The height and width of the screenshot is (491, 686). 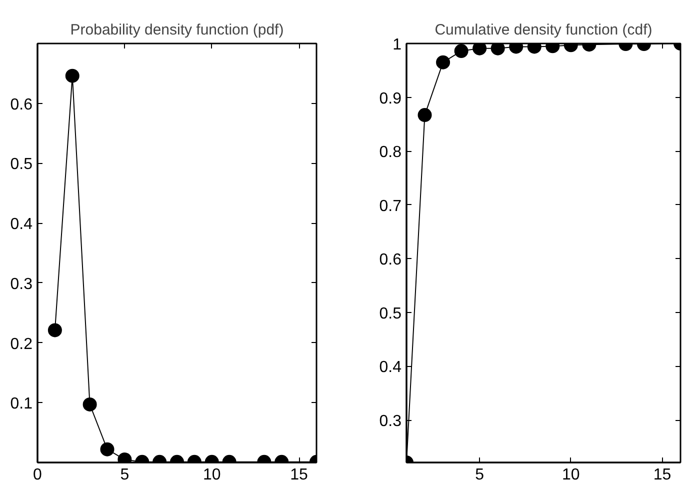 What do you see at coordinates (177, 30) in the screenshot?
I see `chart-title: Probability density function (pdf)` at bounding box center [177, 30].